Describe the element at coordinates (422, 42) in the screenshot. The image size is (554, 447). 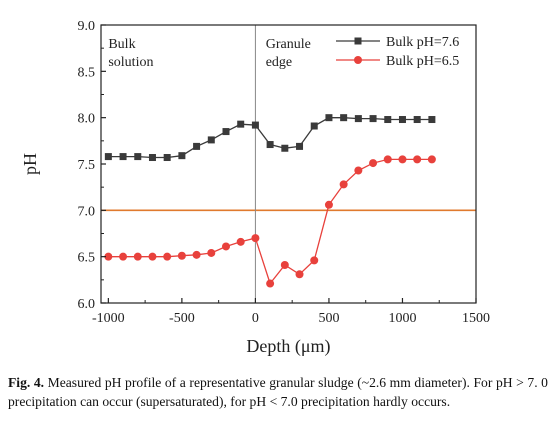
I see `legend-label: Bulk pH=7.6` at that location.